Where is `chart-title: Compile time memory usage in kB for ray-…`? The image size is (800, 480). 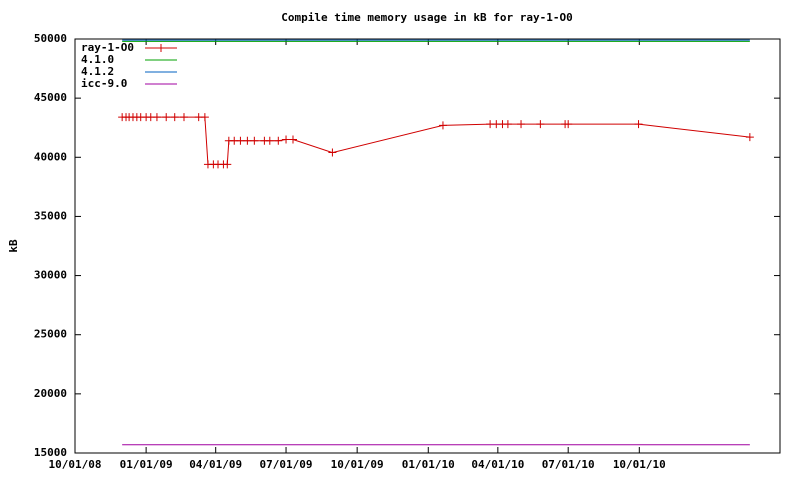
chart-title: Compile time memory usage in kB for ray-… is located at coordinates (426, 17).